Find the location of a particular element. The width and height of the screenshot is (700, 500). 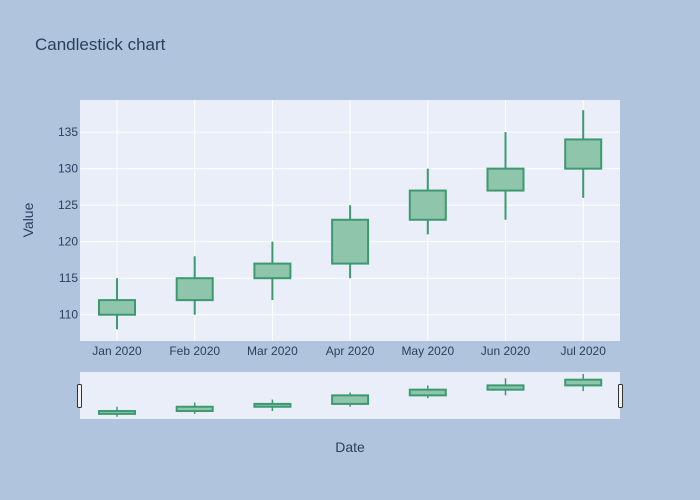

x-tick-label: Jan 2020 is located at coordinates (117, 351).